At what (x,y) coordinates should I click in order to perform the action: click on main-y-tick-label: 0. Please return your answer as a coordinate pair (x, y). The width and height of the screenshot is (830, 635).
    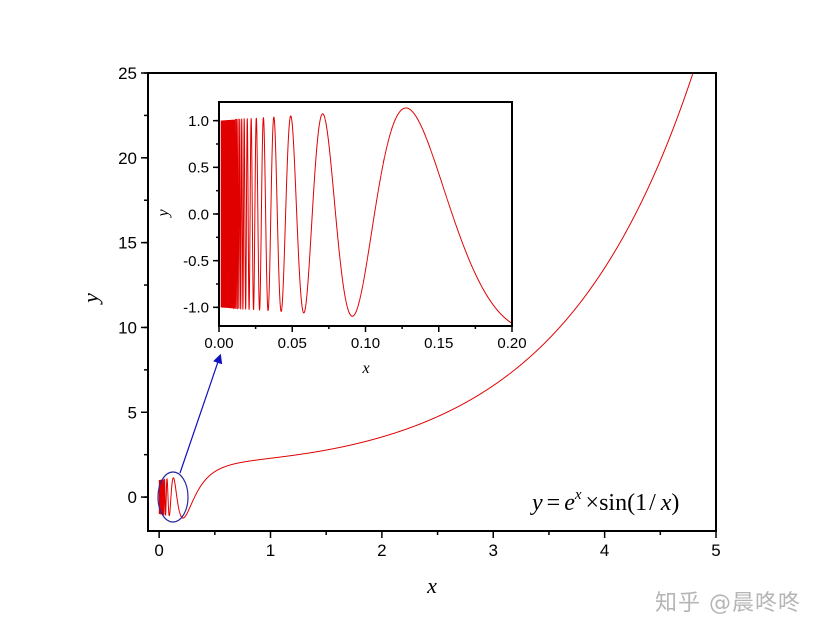
    Looking at the image, I should click on (132, 497).